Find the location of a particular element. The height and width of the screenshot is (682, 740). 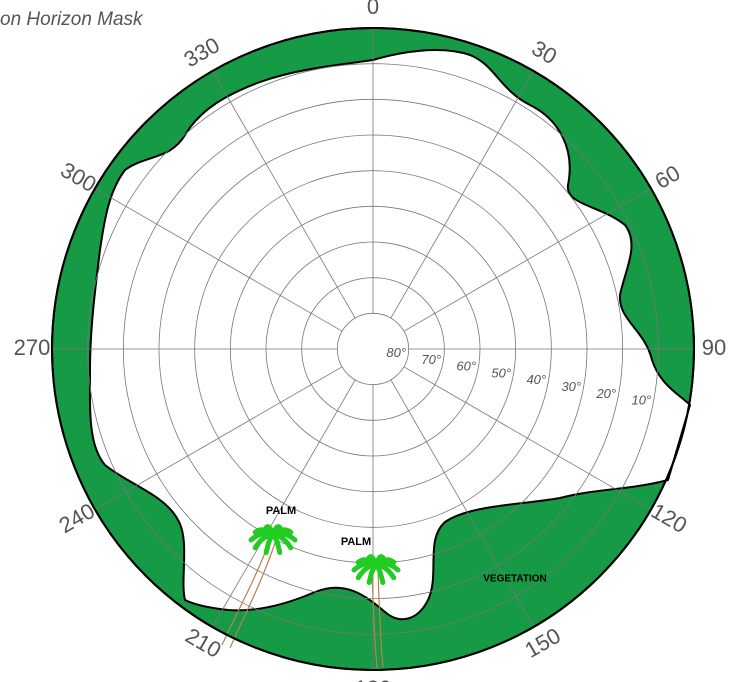

azimuth-label: 0 is located at coordinates (373, 9).